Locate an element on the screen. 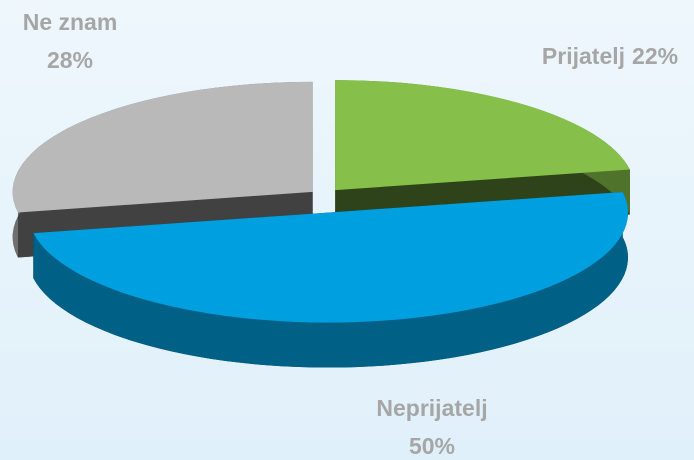 This screenshot has width=694, height=460. data-label: Prijatelj 22% is located at coordinates (610, 56).